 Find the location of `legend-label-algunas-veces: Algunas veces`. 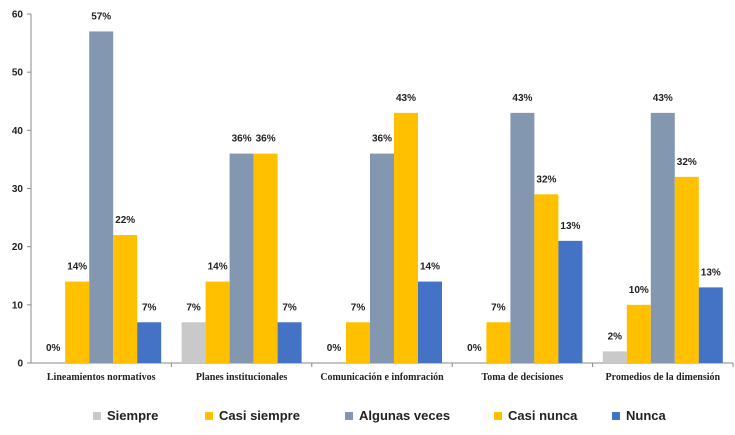

legend-label-algunas-veces: Algunas veces is located at coordinates (405, 415).